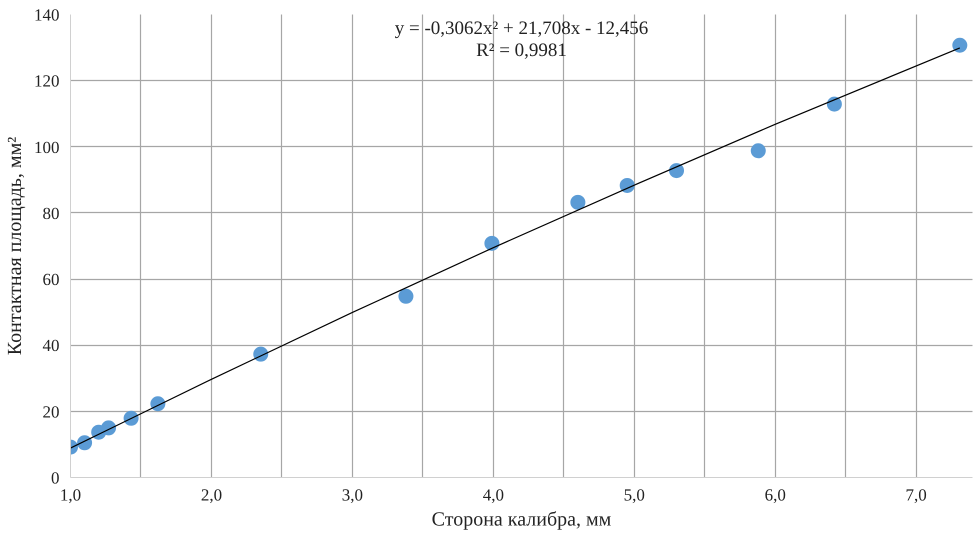 The image size is (976, 533). Describe the element at coordinates (51, 280) in the screenshot. I see `y-tick-label: 60` at that location.